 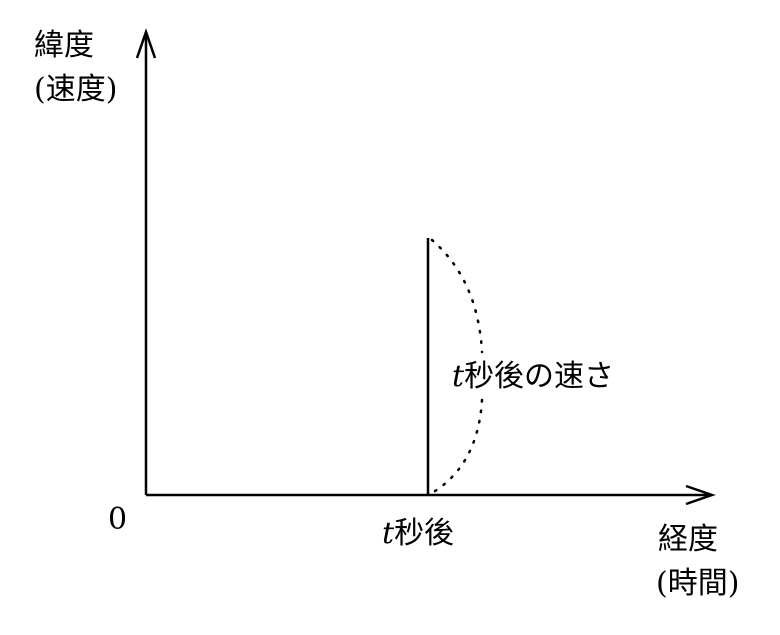 I want to click on y-axis-label-line2: (速度), so click(x=76, y=89).